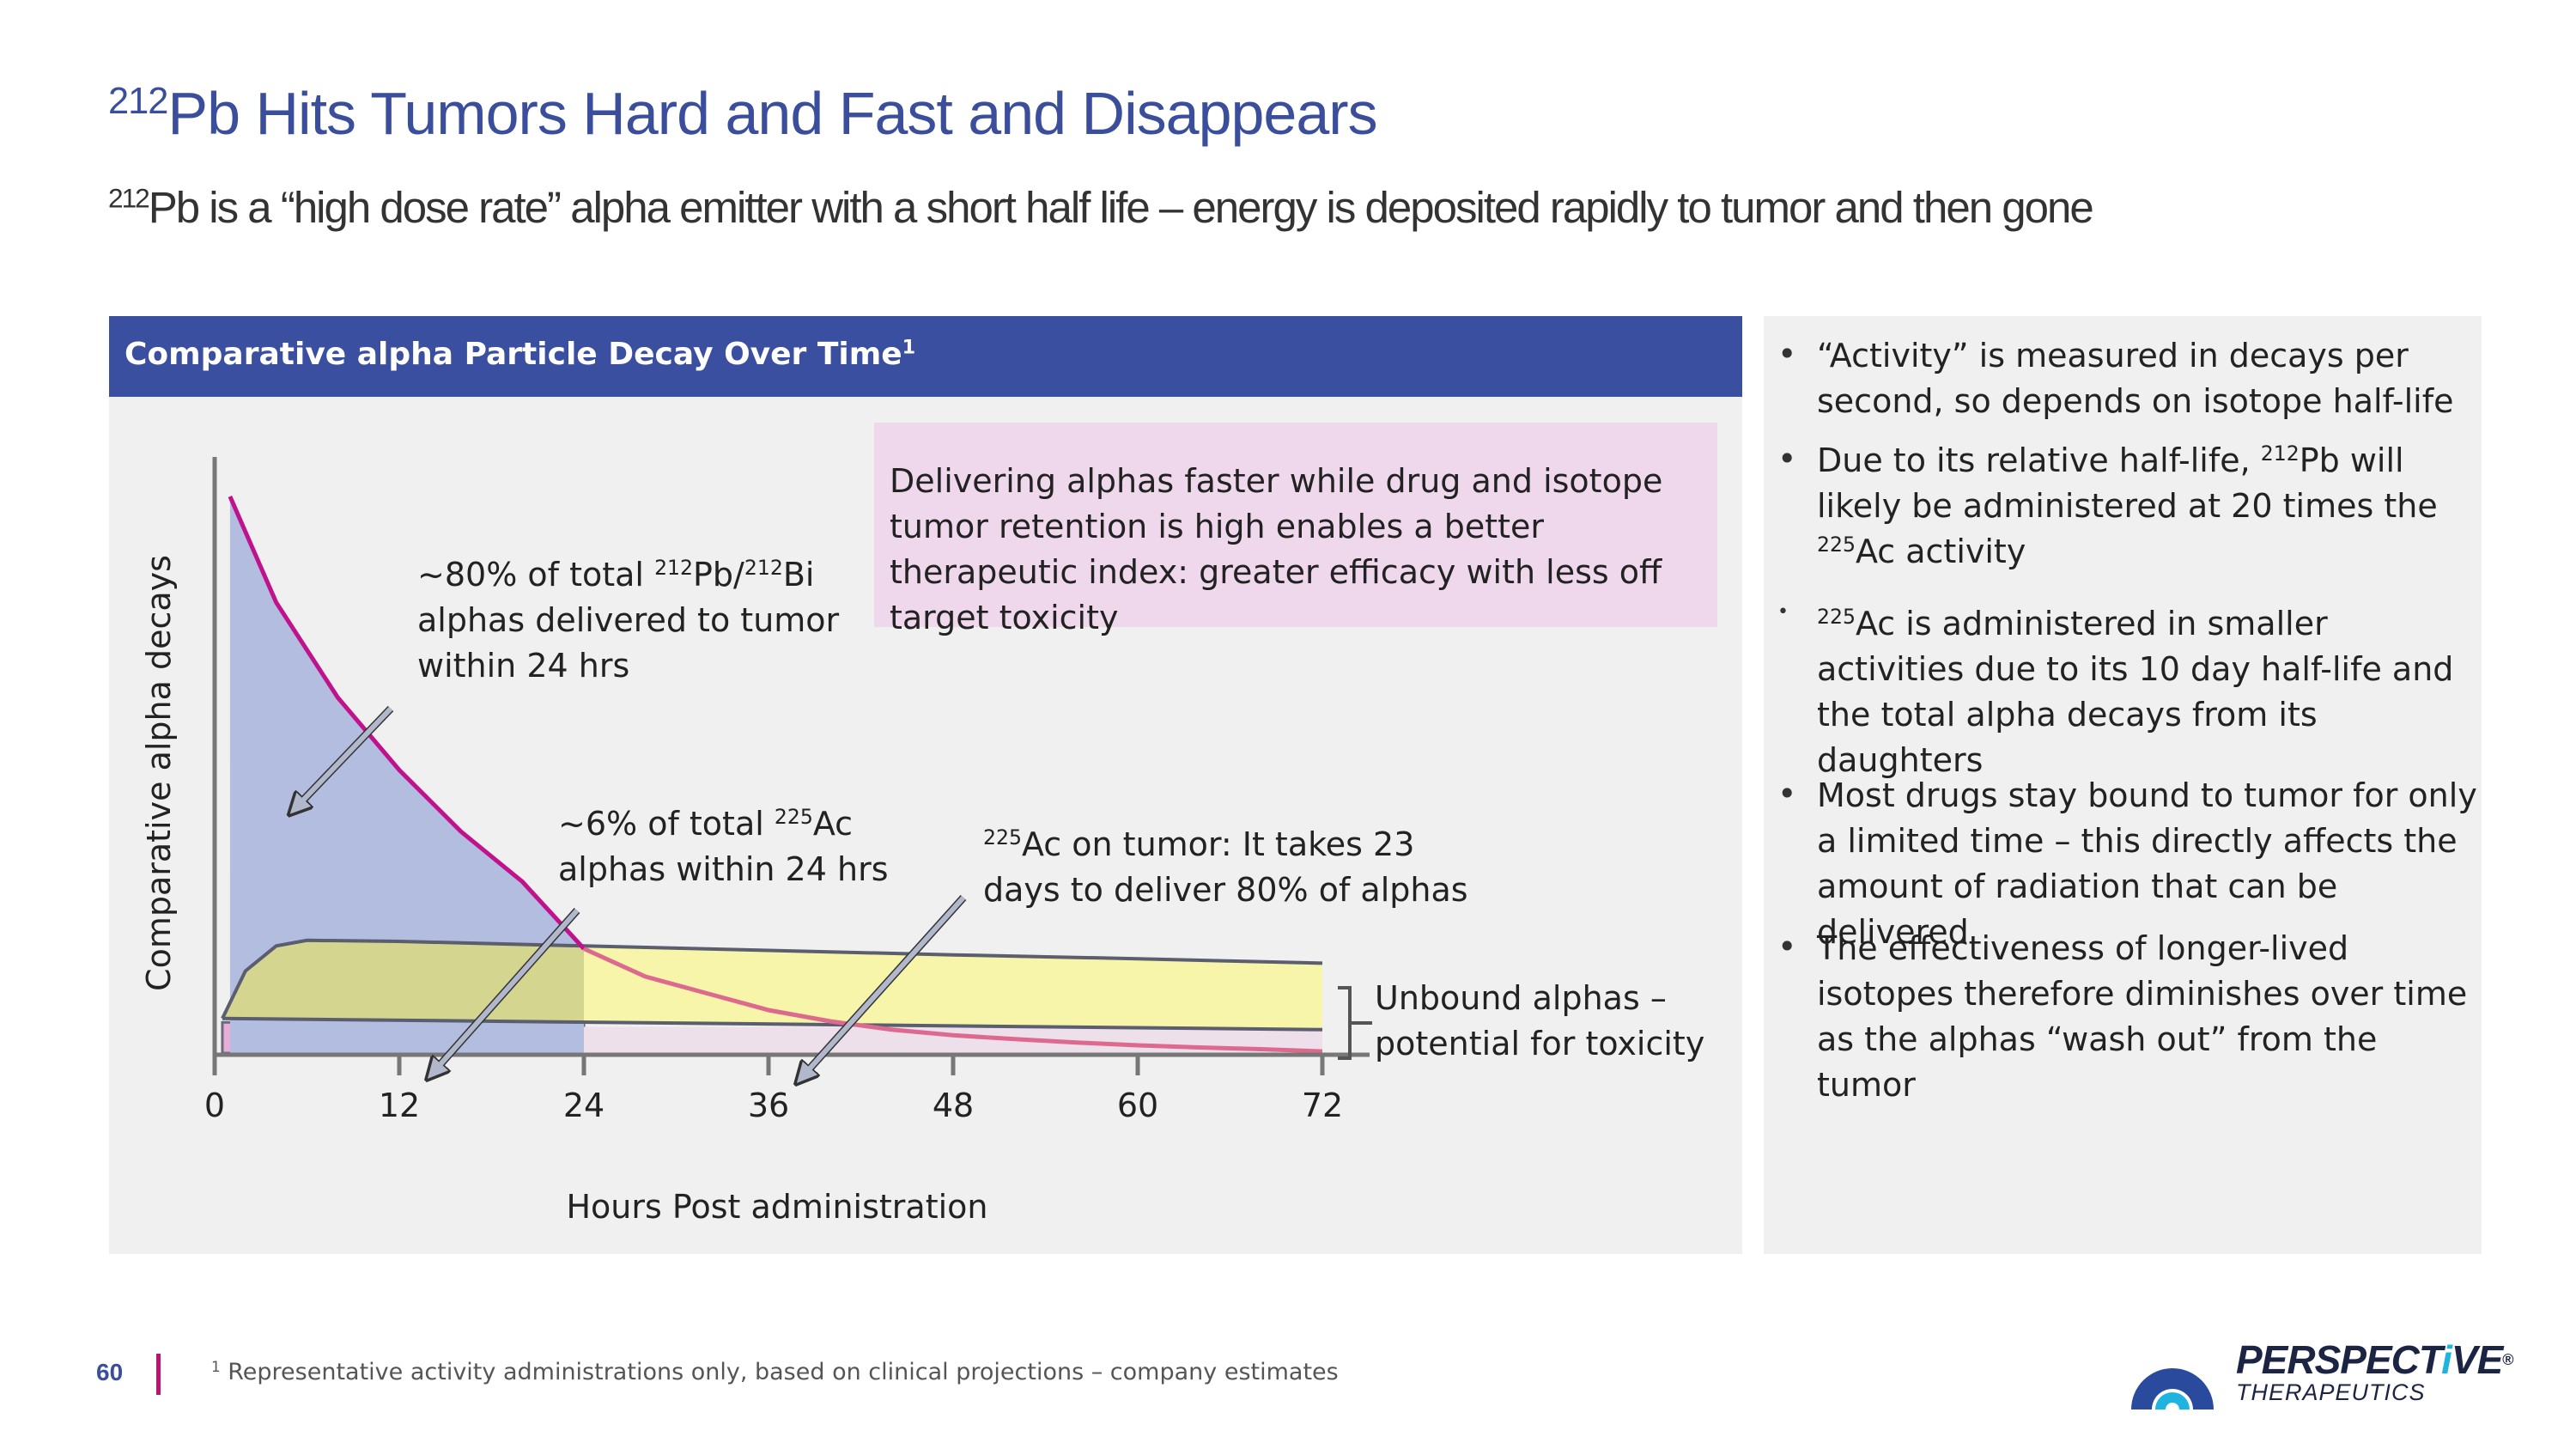 Image resolution: width=2576 pixels, height=1449 pixels. What do you see at coordinates (883, 987) in the screenshot?
I see `ac-tumor-arrow-shaft` at bounding box center [883, 987].